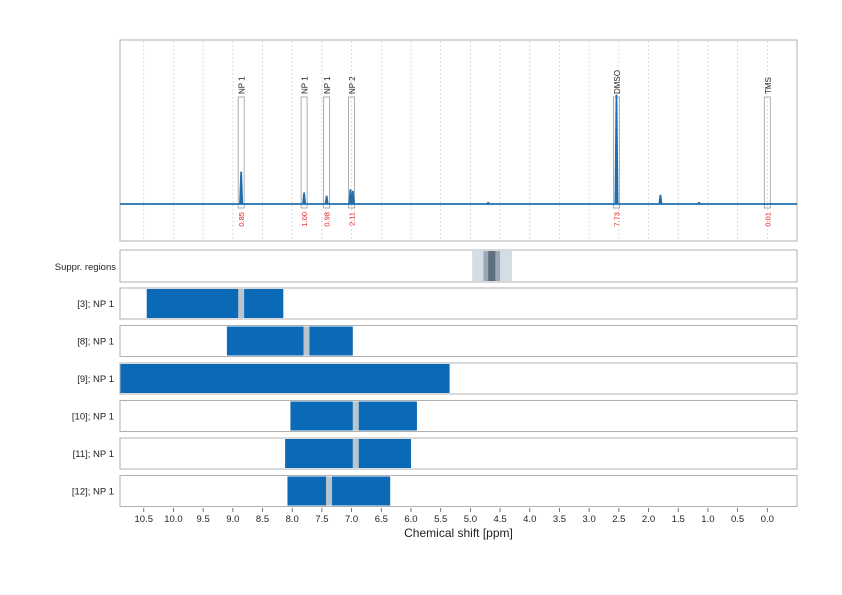 Image resolution: width=842 pixels, height=595 pixels. I want to click on suppression-regions-panel: Suppr. regions, so click(426, 266).